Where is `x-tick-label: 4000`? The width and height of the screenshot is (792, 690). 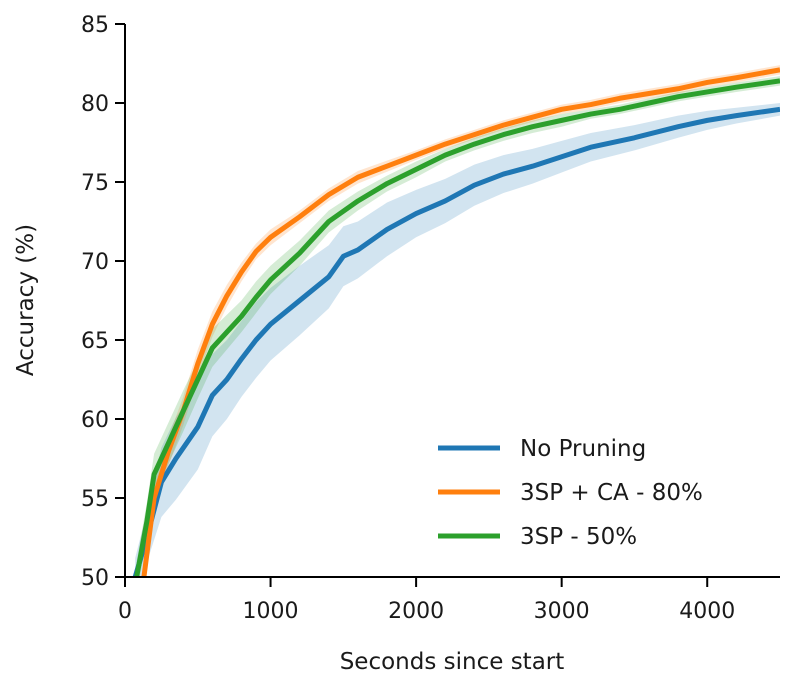 x-tick-label: 4000 is located at coordinates (707, 611).